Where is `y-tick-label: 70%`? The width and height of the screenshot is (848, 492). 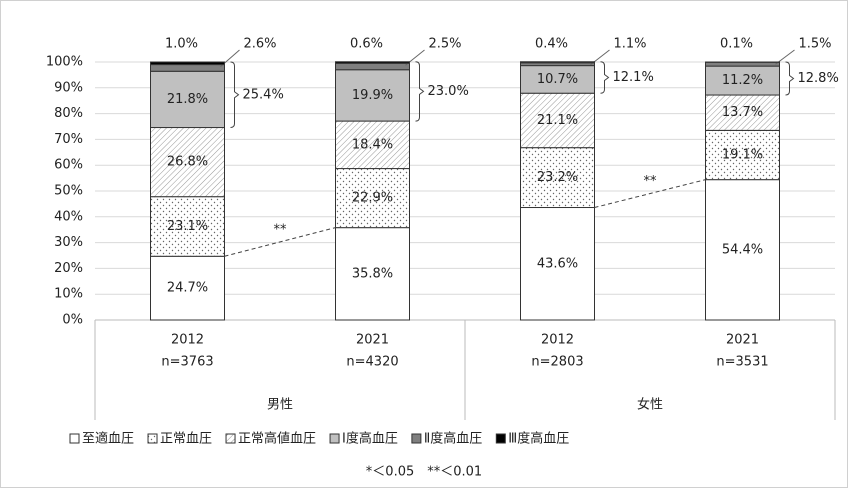 y-tick-label: 70% is located at coordinates (68, 139).